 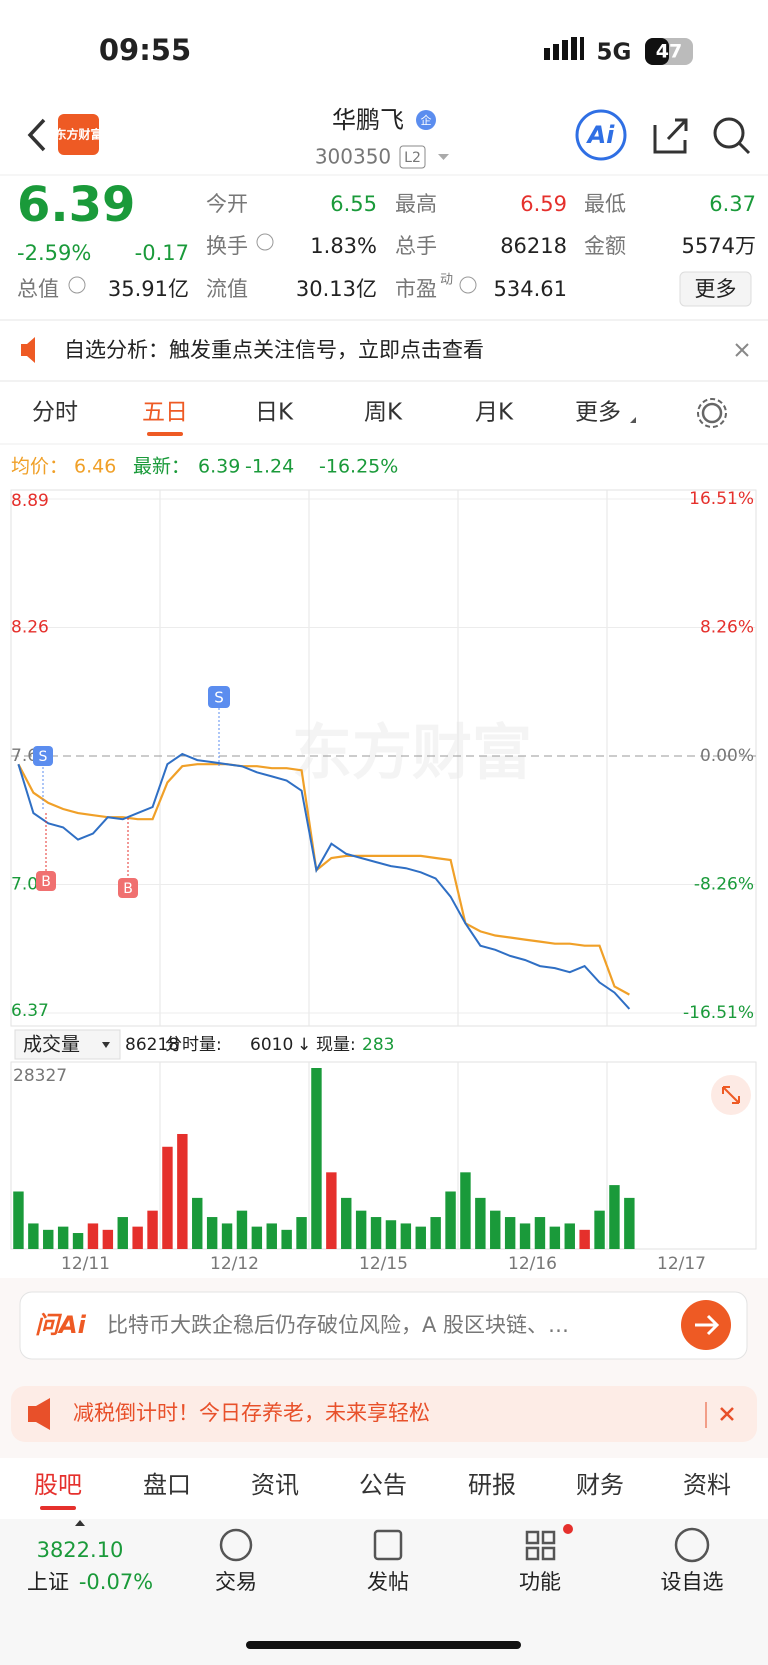 What do you see at coordinates (274, 413) in the screenshot?
I see `tab: 日K` at bounding box center [274, 413].